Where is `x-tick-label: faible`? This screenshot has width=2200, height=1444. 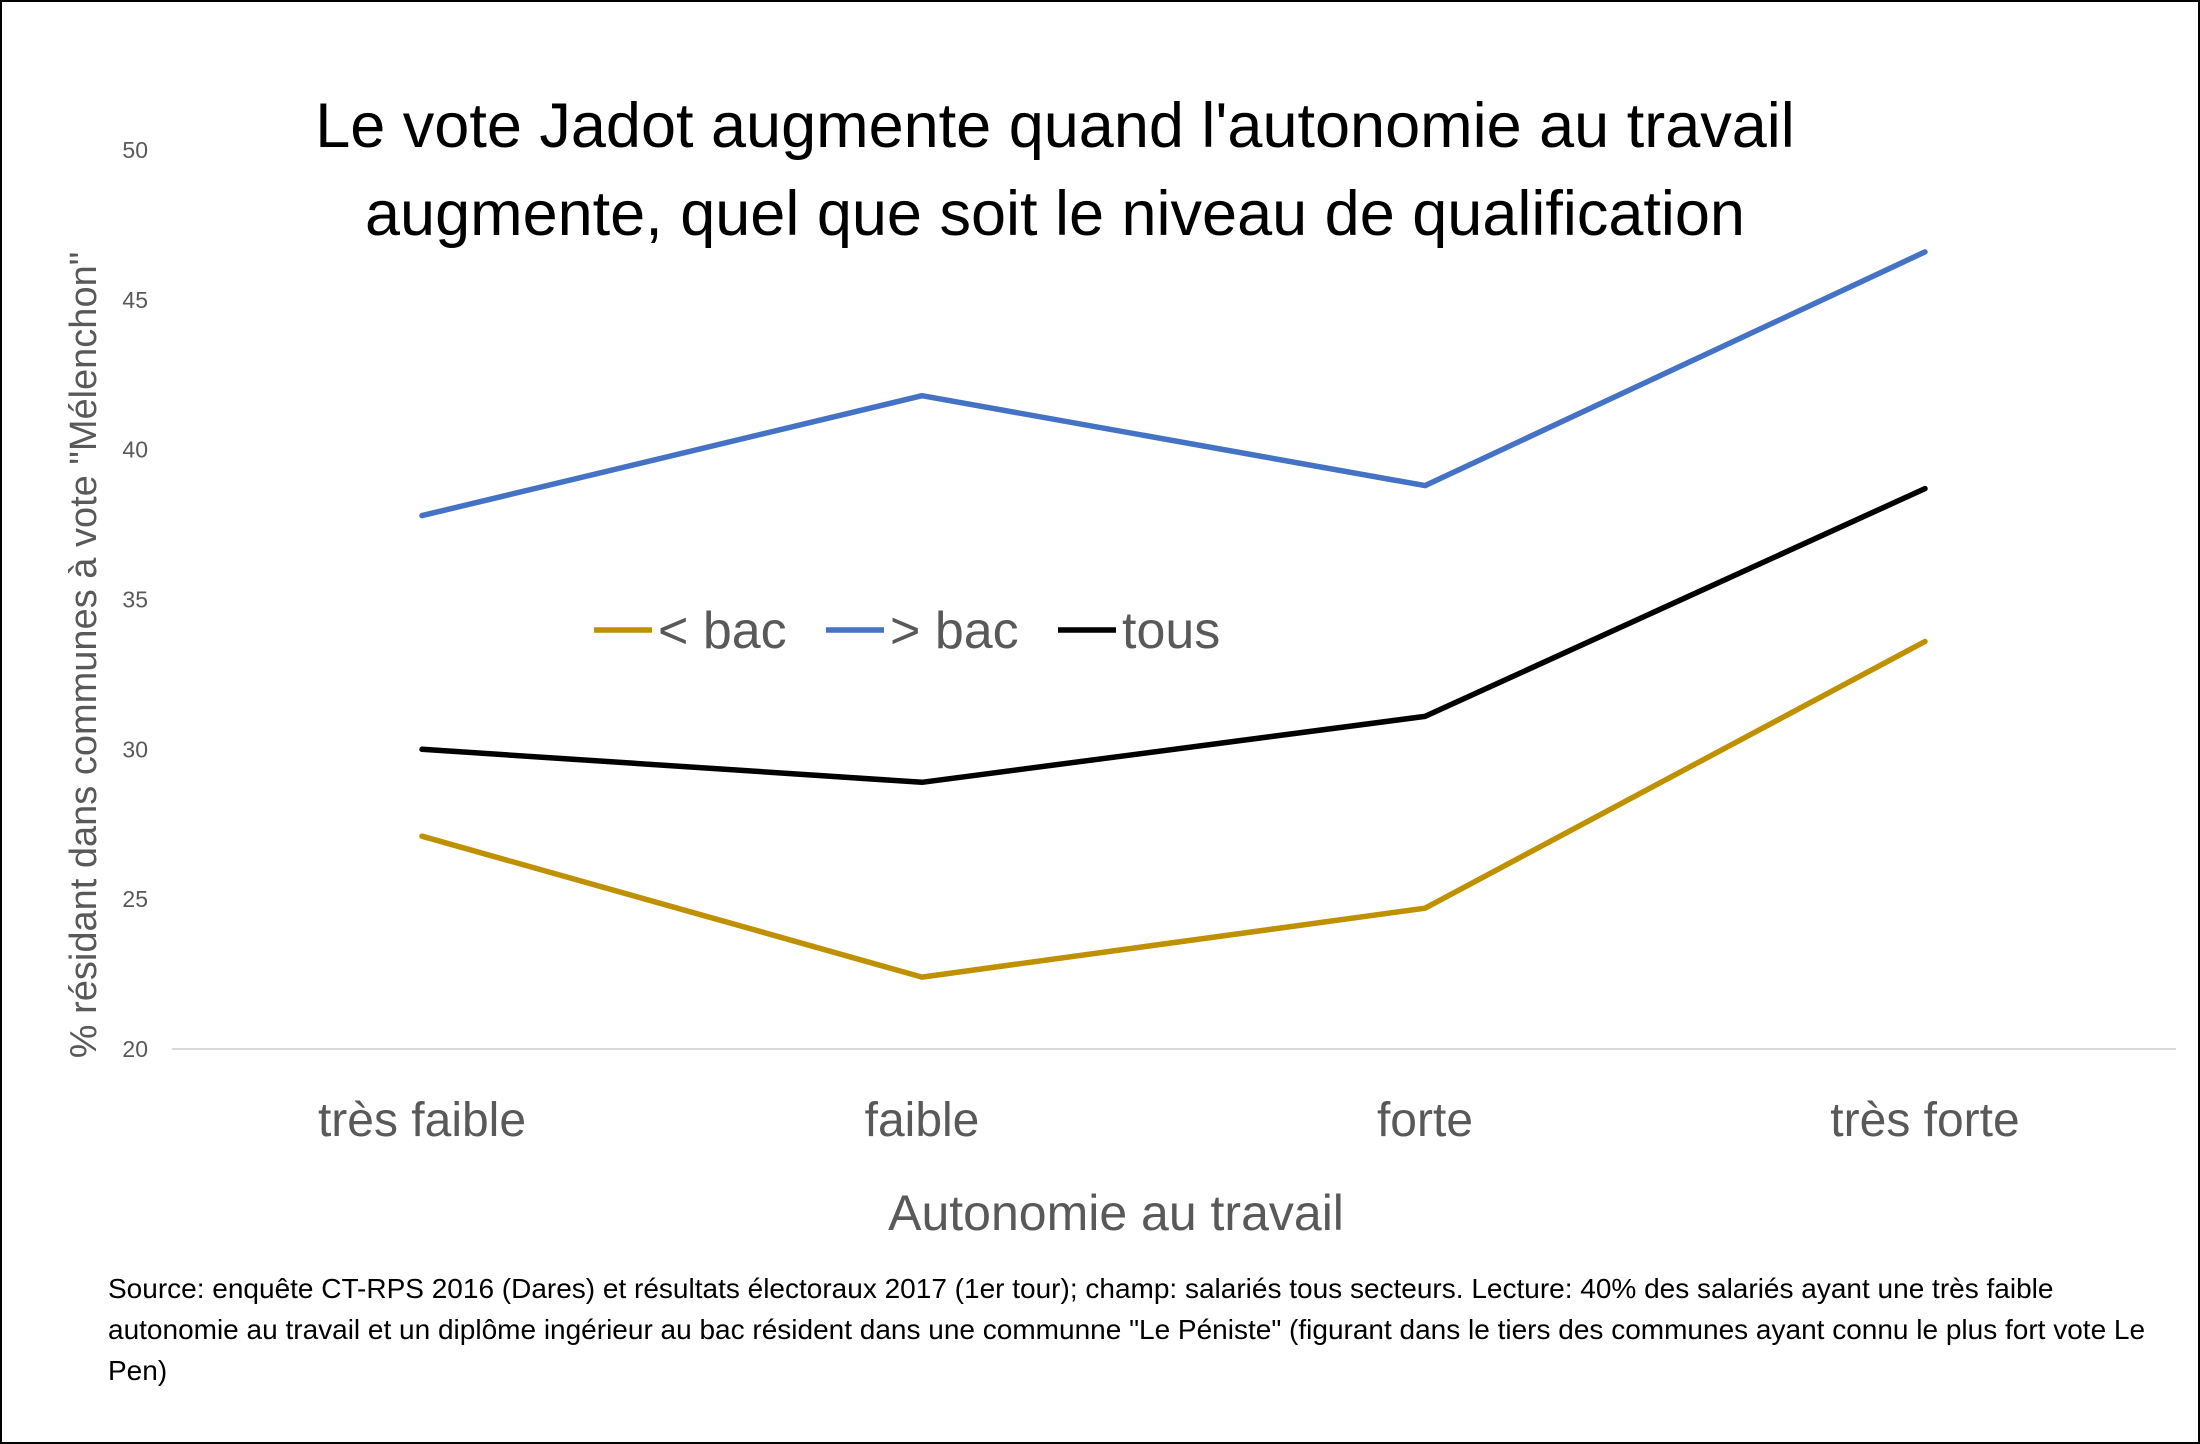
x-tick-label: faible is located at coordinates (922, 1120).